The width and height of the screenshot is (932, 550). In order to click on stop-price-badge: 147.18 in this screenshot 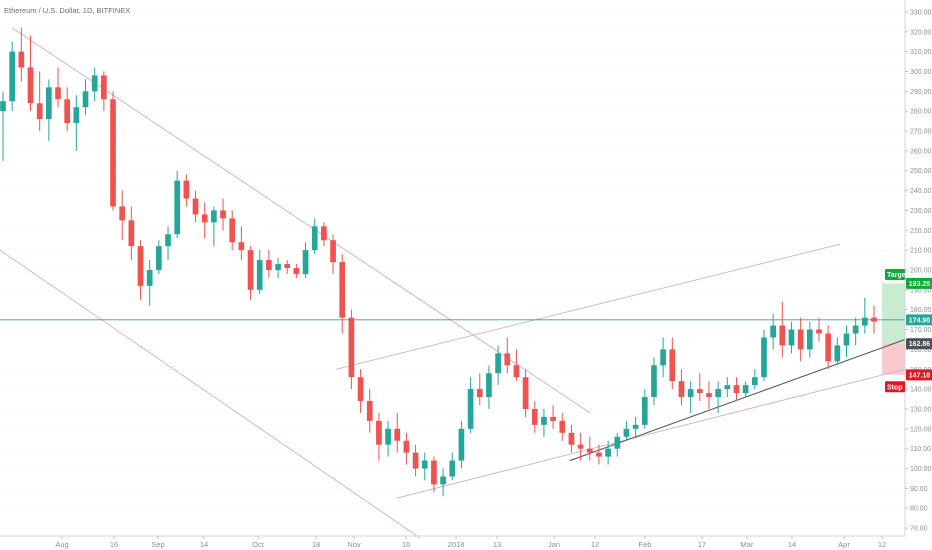, I will do `click(919, 375)`.